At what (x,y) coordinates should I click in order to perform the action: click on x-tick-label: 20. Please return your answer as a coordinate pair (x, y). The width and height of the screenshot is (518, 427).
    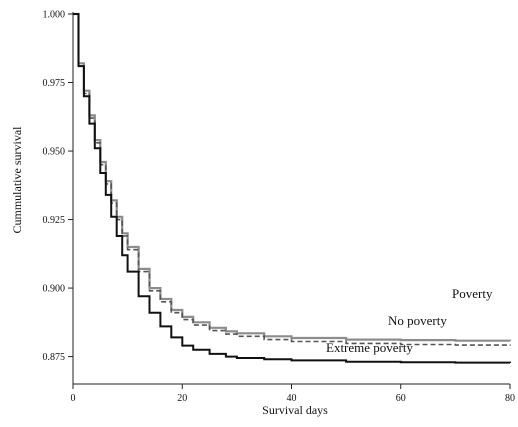
    Looking at the image, I should click on (182, 398).